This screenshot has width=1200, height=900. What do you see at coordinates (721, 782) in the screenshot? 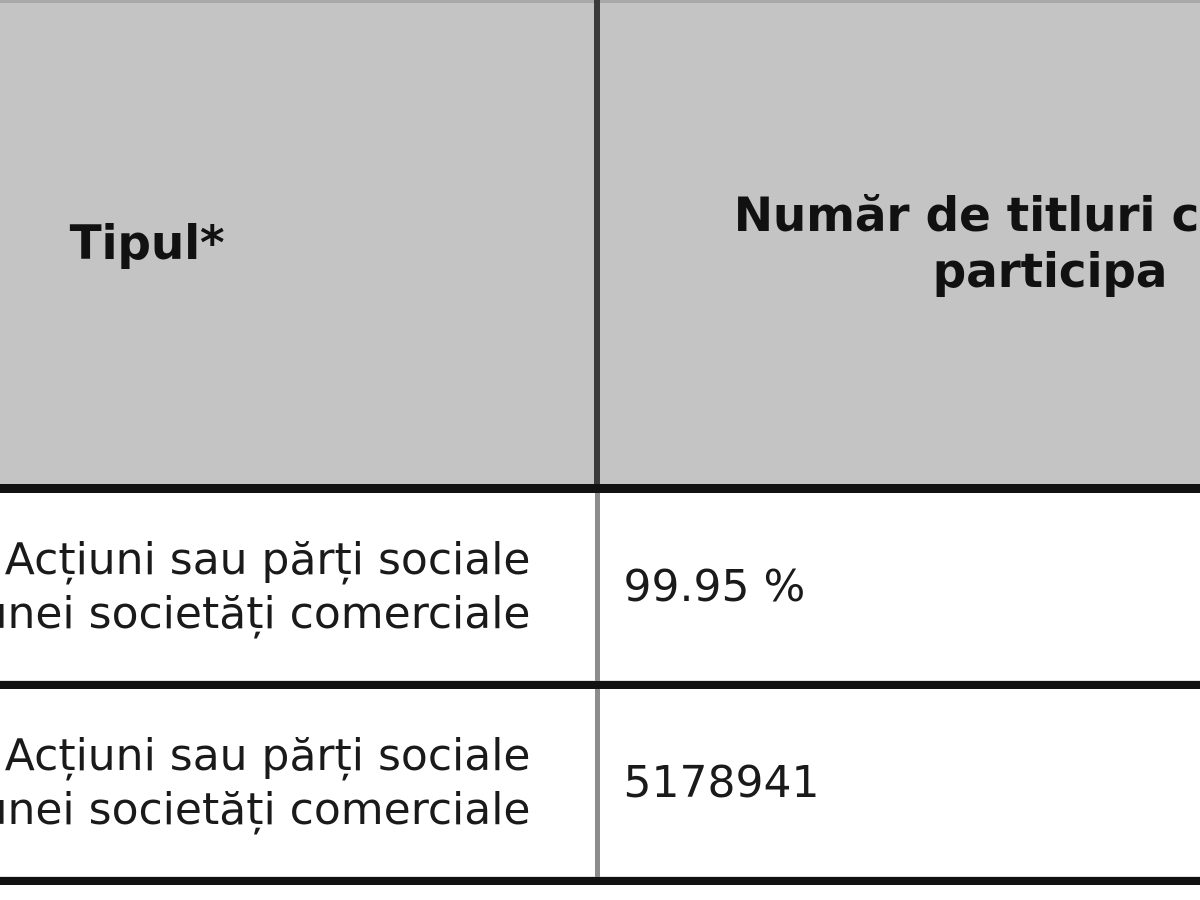
I see `cell-share-value-text: 5178941` at bounding box center [721, 782].